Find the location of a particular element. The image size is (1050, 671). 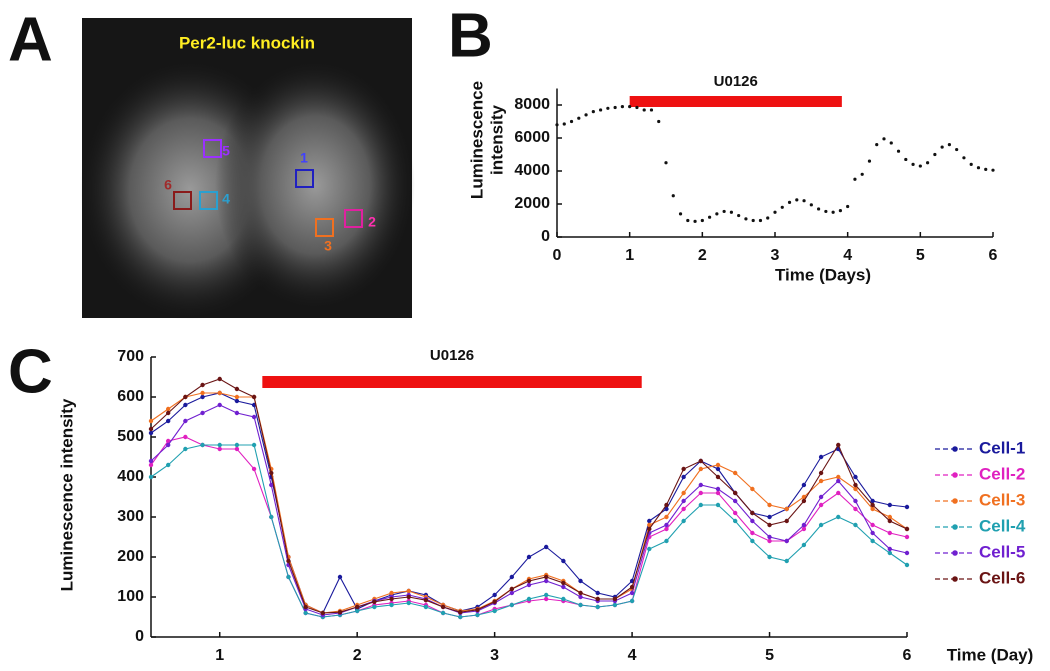

y-tick-label: 400 is located at coordinates (130, 476).